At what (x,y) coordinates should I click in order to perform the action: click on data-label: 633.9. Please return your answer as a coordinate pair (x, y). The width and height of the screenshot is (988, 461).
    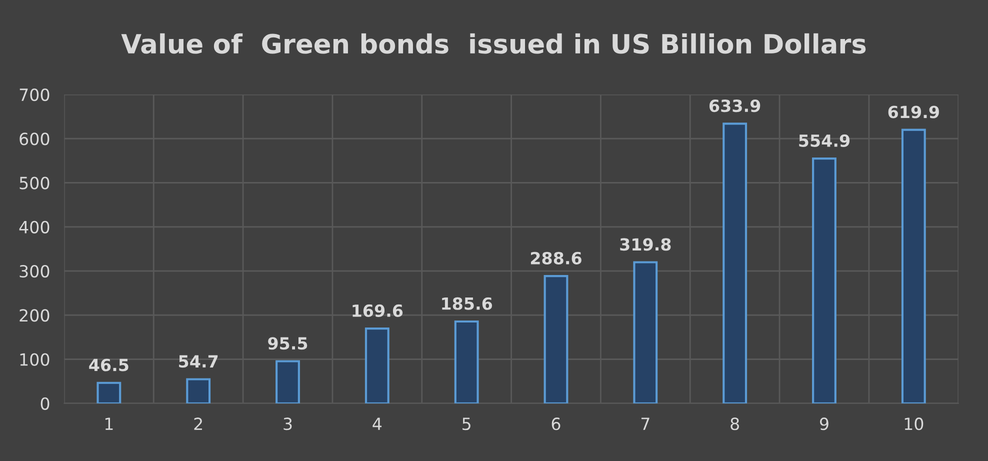
    Looking at the image, I should click on (735, 106).